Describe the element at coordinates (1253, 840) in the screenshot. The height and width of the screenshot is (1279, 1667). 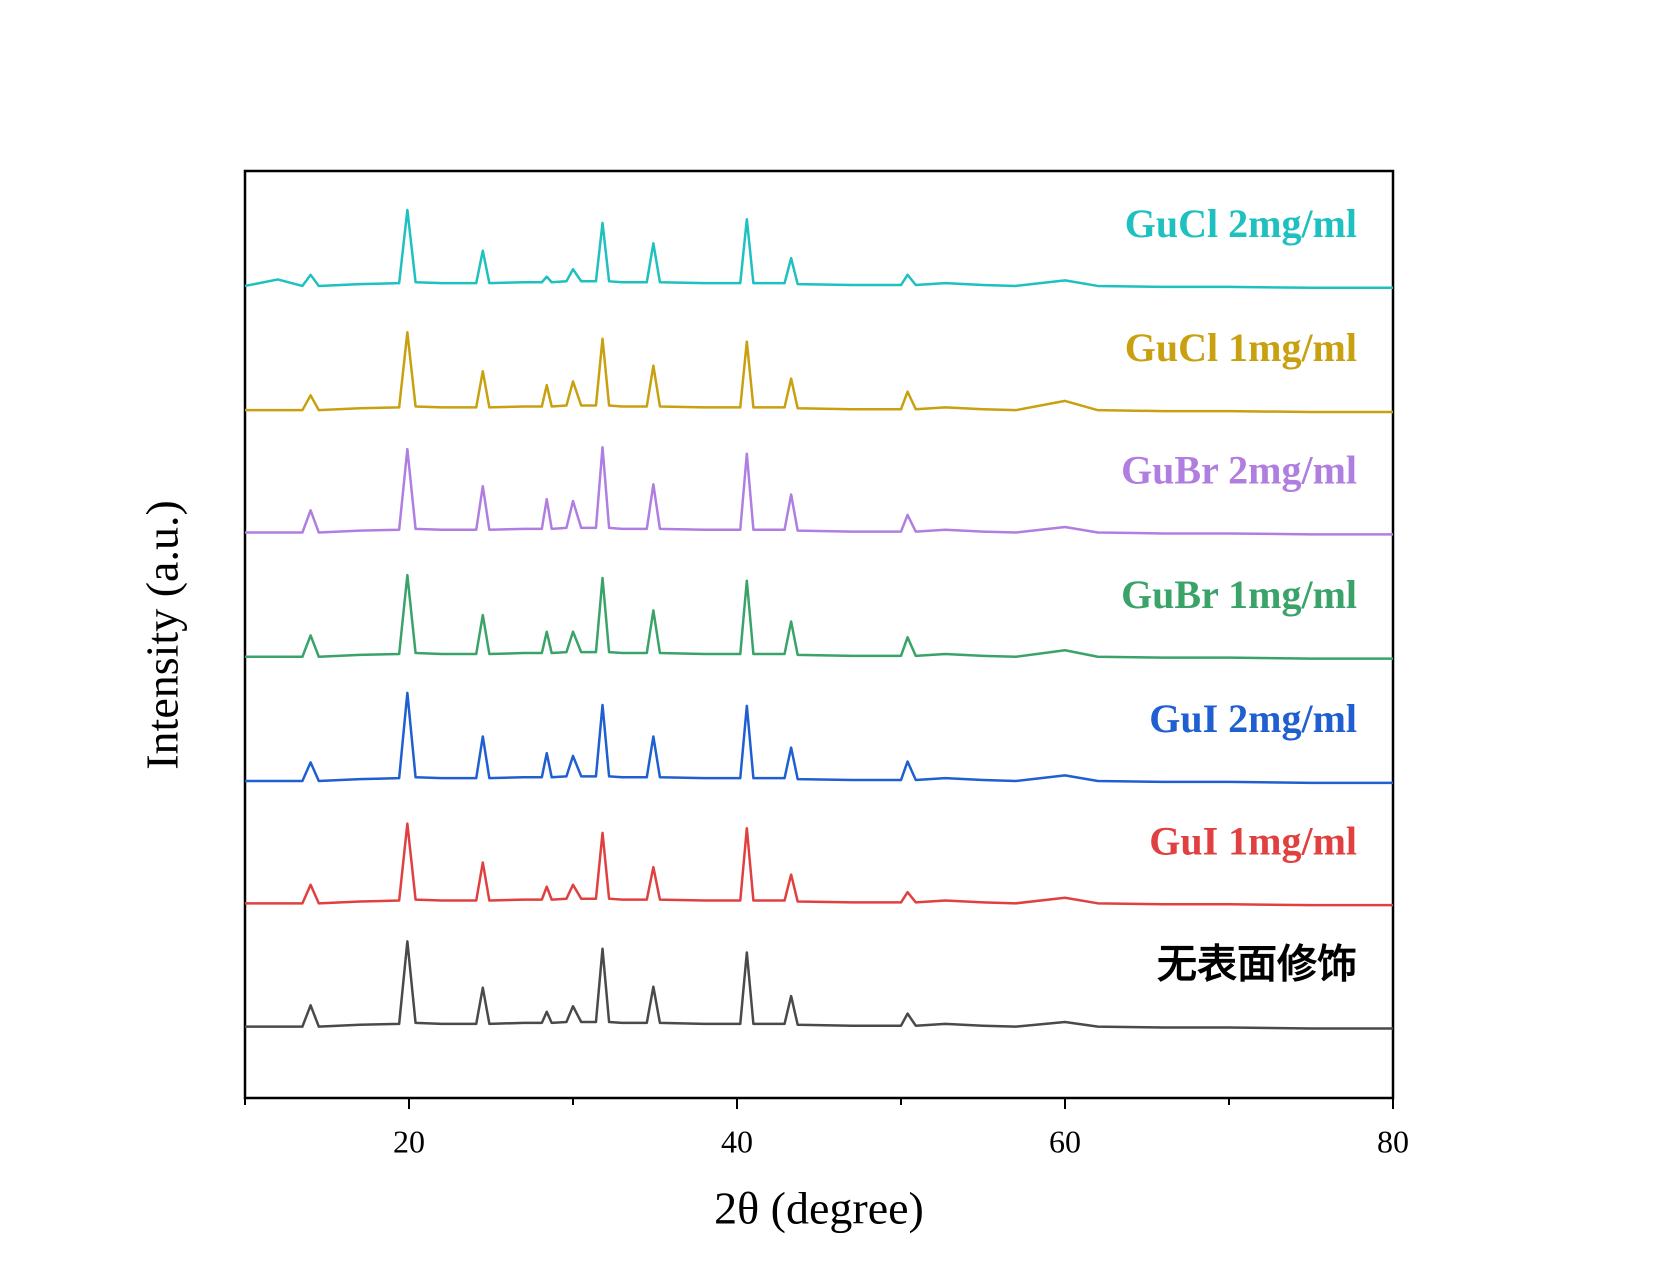
I see `series-label: GuI 1mg/ml` at that location.